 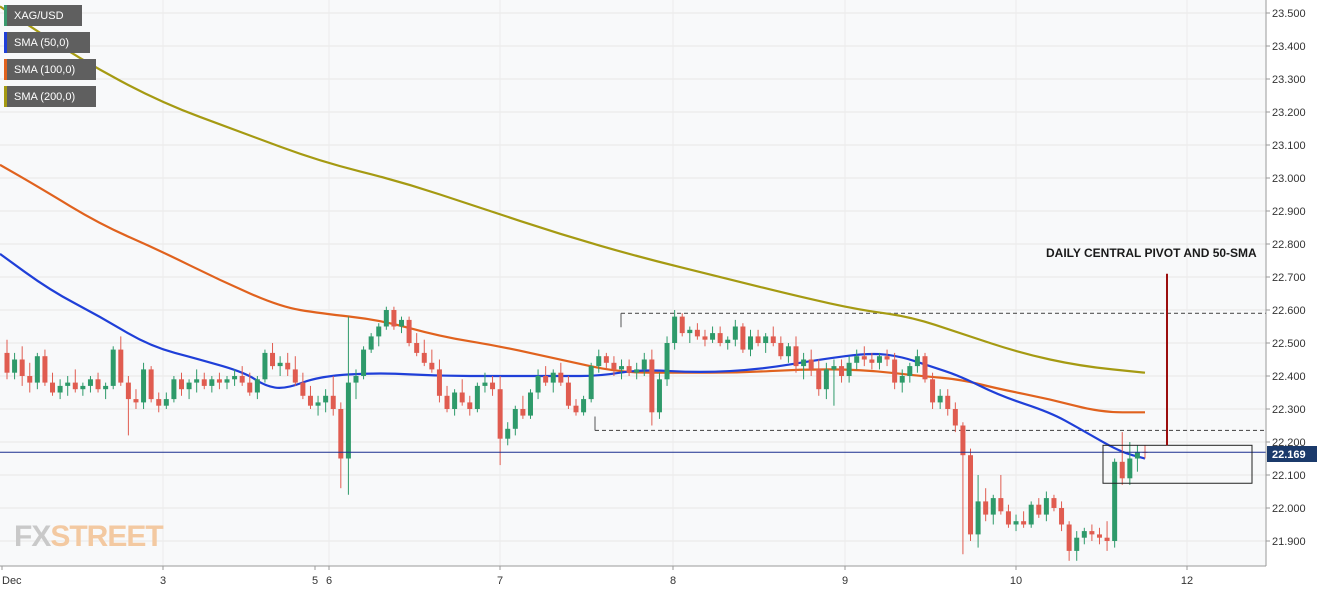 What do you see at coordinates (597, 576) in the screenshot?
I see `x-axis: Dec 3 5 6 7 8 9 10 12` at bounding box center [597, 576].